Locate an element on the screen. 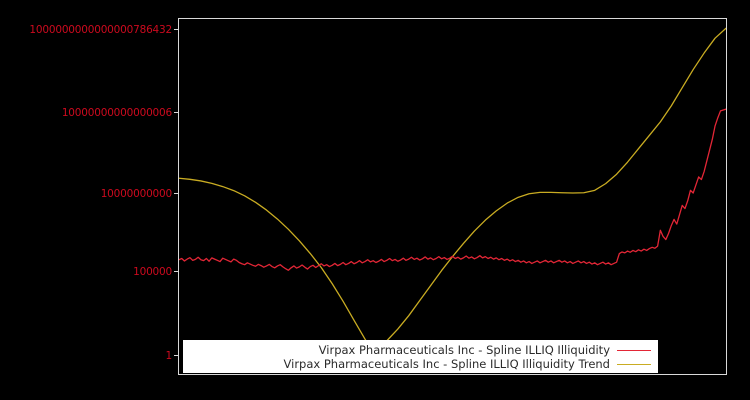  legend-swatch-illiquidity is located at coordinates (634, 350).